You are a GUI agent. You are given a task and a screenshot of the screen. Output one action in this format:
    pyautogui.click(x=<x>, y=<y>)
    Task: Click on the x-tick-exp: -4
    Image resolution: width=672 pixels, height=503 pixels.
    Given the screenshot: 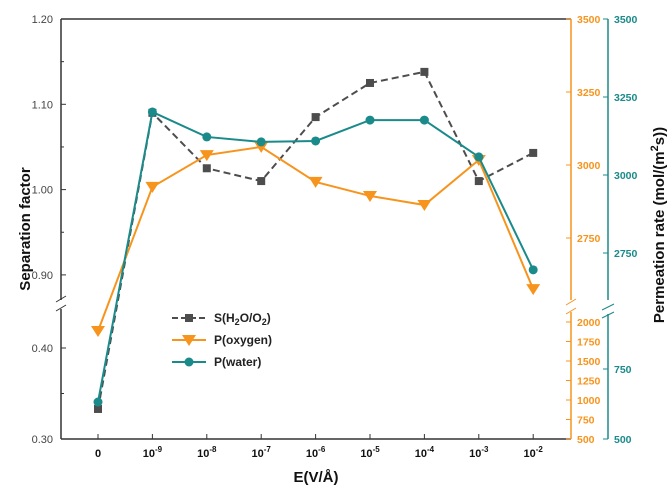 What is the action you would take?
    pyautogui.click(x=431, y=449)
    